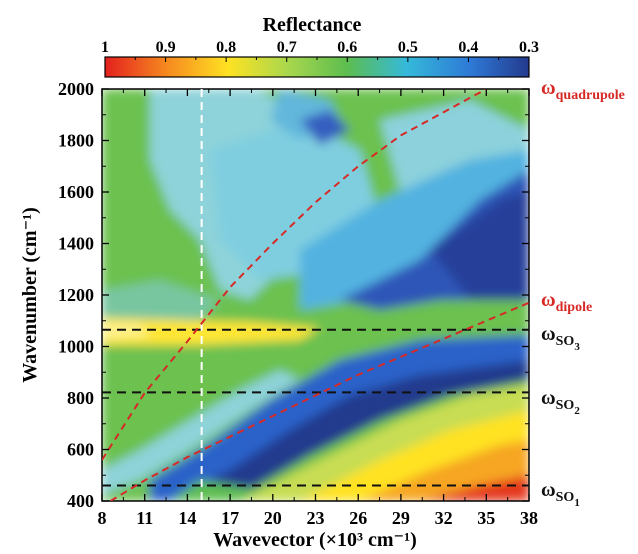 This screenshot has height=554, width=638. Describe the element at coordinates (144, 518) in the screenshot. I see `x-tick-label: 11` at that location.